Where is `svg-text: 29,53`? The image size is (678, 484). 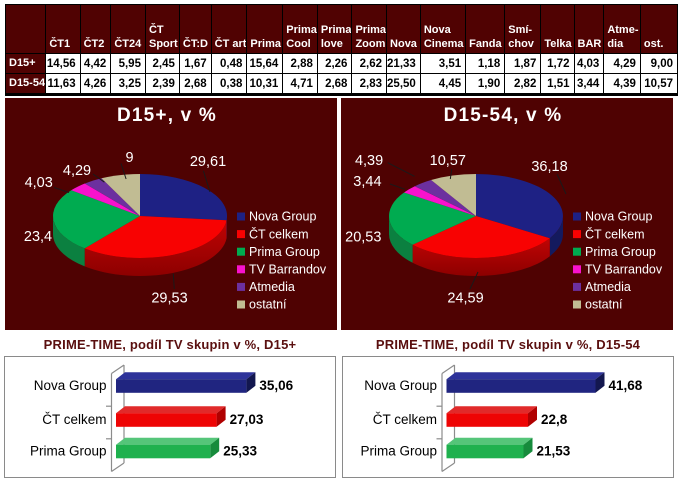 svg-text: 29,53 is located at coordinates (169, 298).